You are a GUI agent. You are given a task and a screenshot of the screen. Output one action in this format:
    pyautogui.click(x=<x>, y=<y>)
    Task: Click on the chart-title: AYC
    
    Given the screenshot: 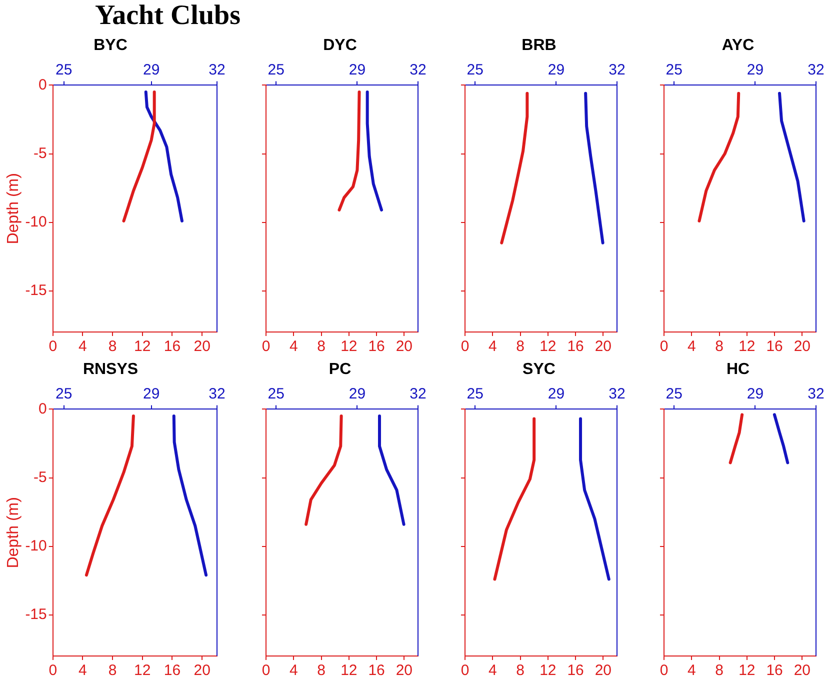 What is the action you would take?
    pyautogui.click(x=738, y=45)
    